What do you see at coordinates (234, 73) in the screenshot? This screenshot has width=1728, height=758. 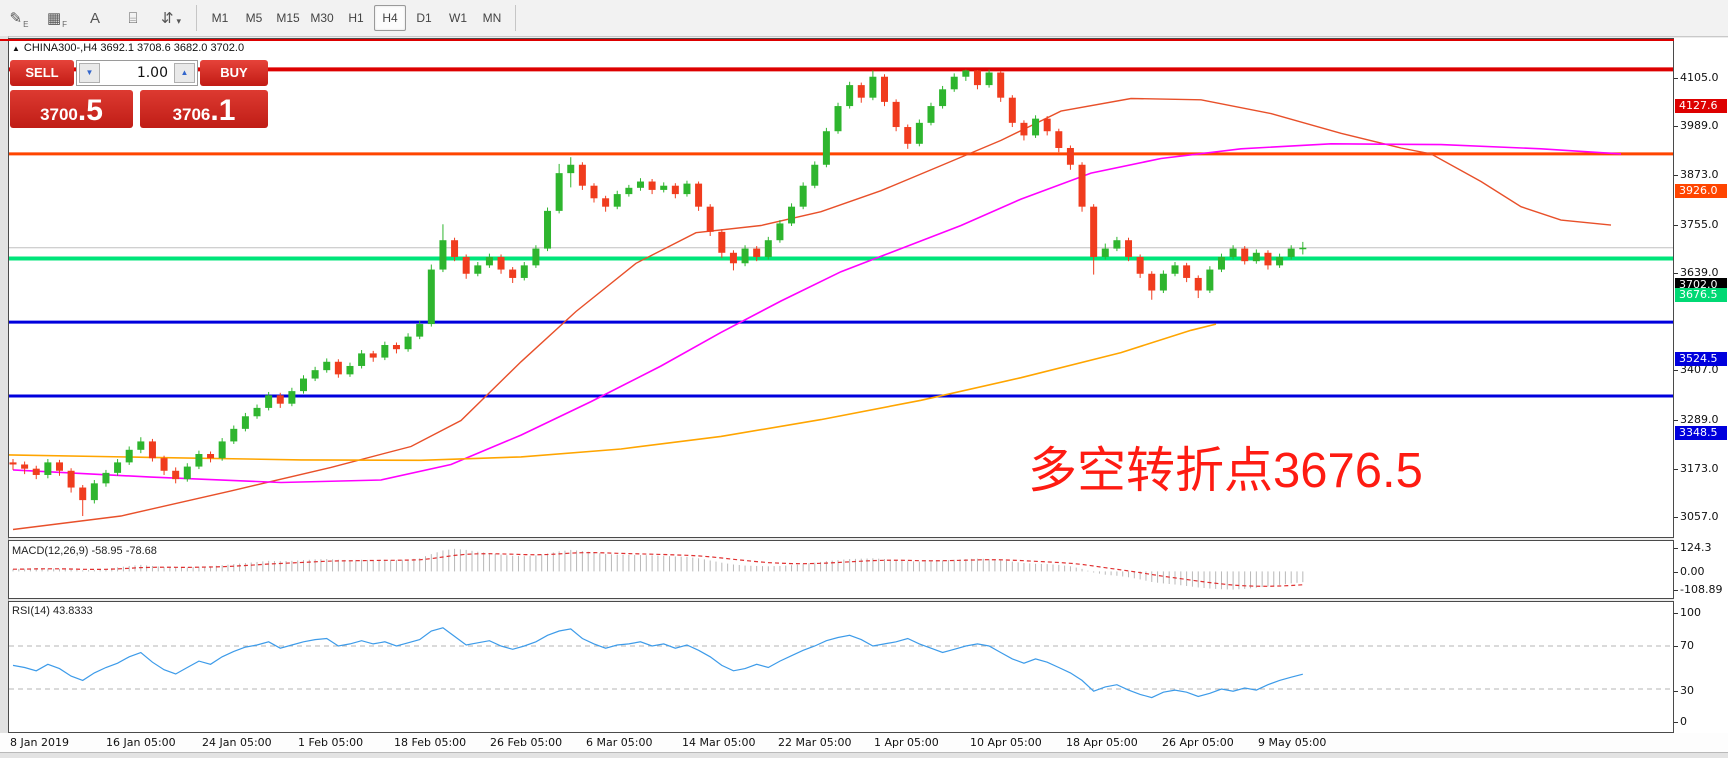 I see `buy-button: BUY` at bounding box center [234, 73].